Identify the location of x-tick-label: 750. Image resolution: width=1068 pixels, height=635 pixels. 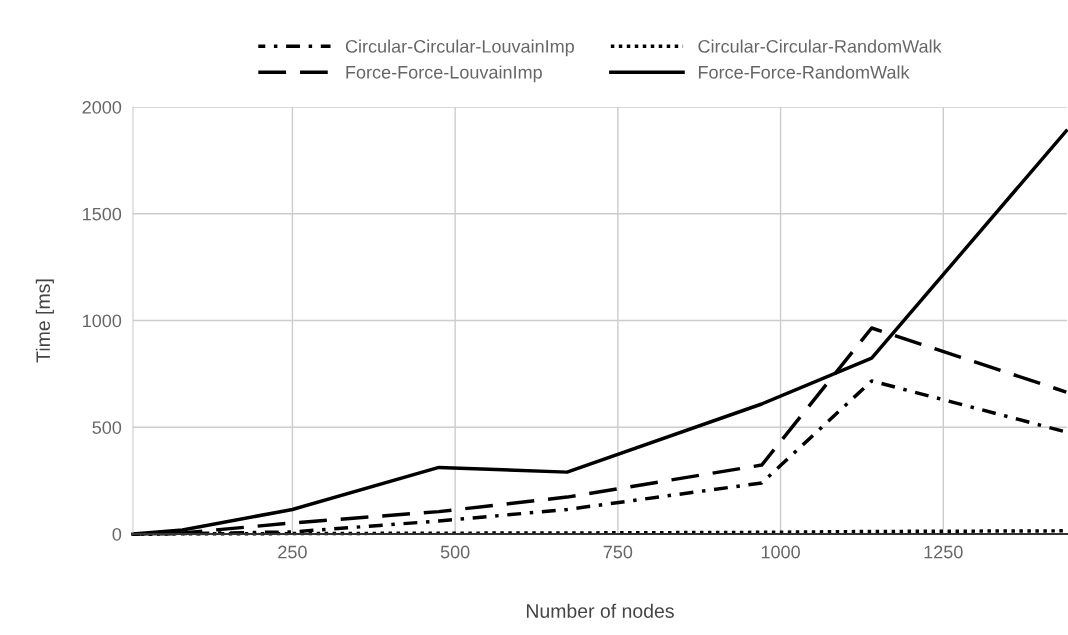
(618, 552).